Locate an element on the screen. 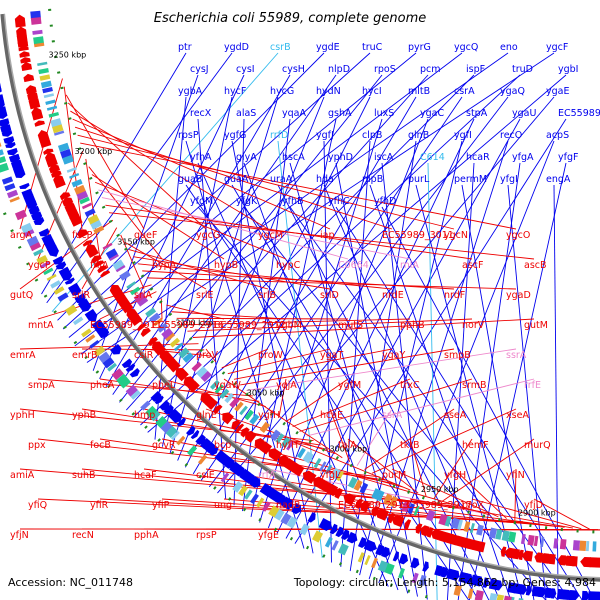 This screenshot has height=600, width=600. kbp-tick-label: 3200 kbp is located at coordinates (94, 151).